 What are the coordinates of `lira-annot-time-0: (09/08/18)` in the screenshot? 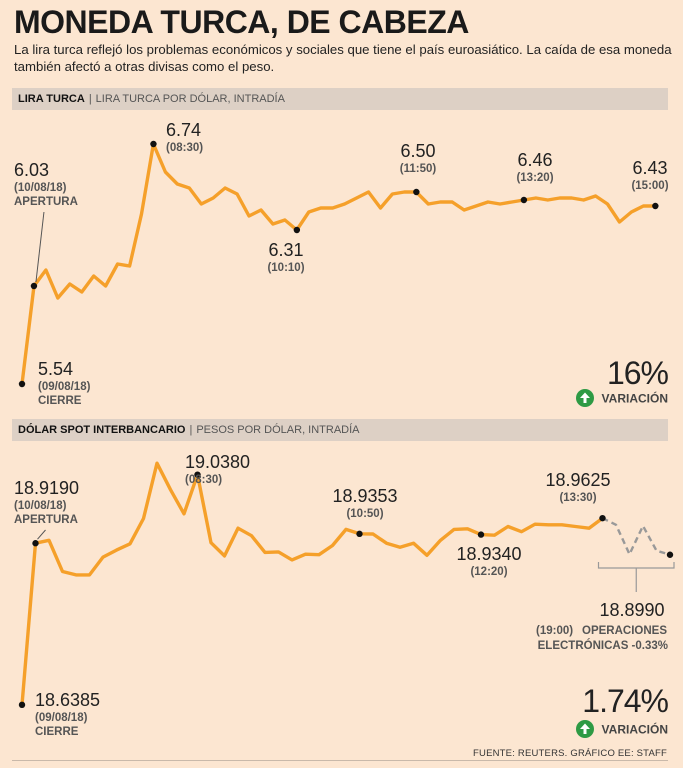 It's located at (64, 387).